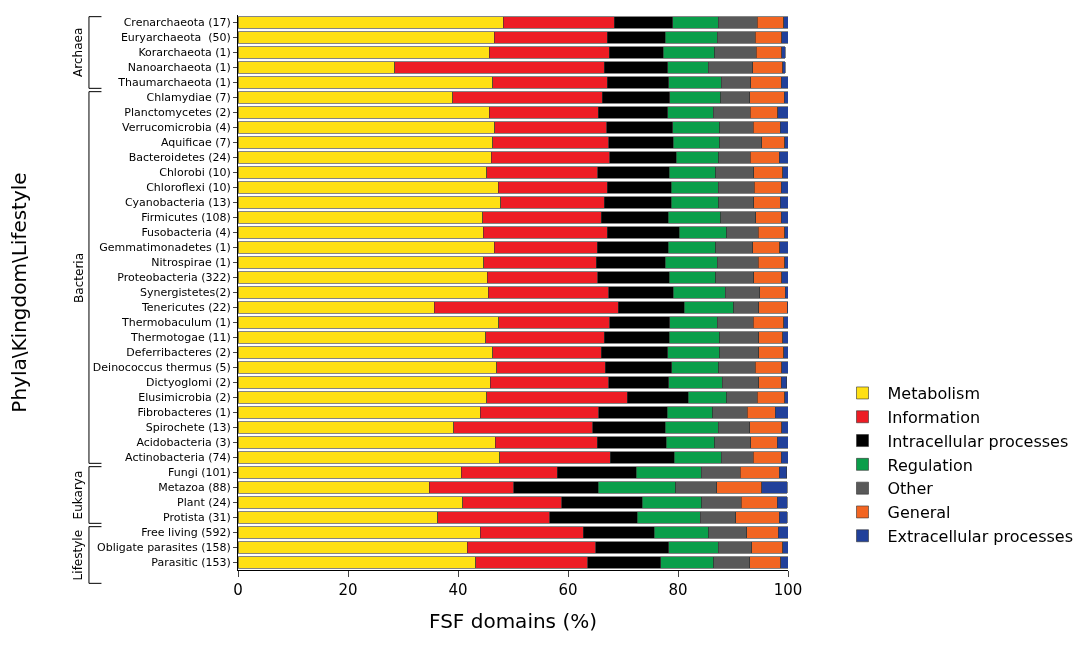 Image resolution: width=1091 pixels, height=646 pixels. Describe the element at coordinates (513, 620) in the screenshot. I see `x-axis-title: FSF domains (%)` at that location.